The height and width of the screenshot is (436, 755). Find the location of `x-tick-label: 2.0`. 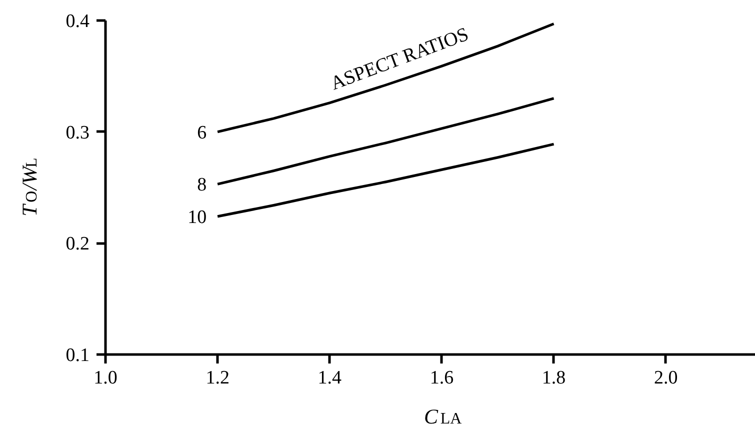

x-tick-label: 2.0 is located at coordinates (666, 378).